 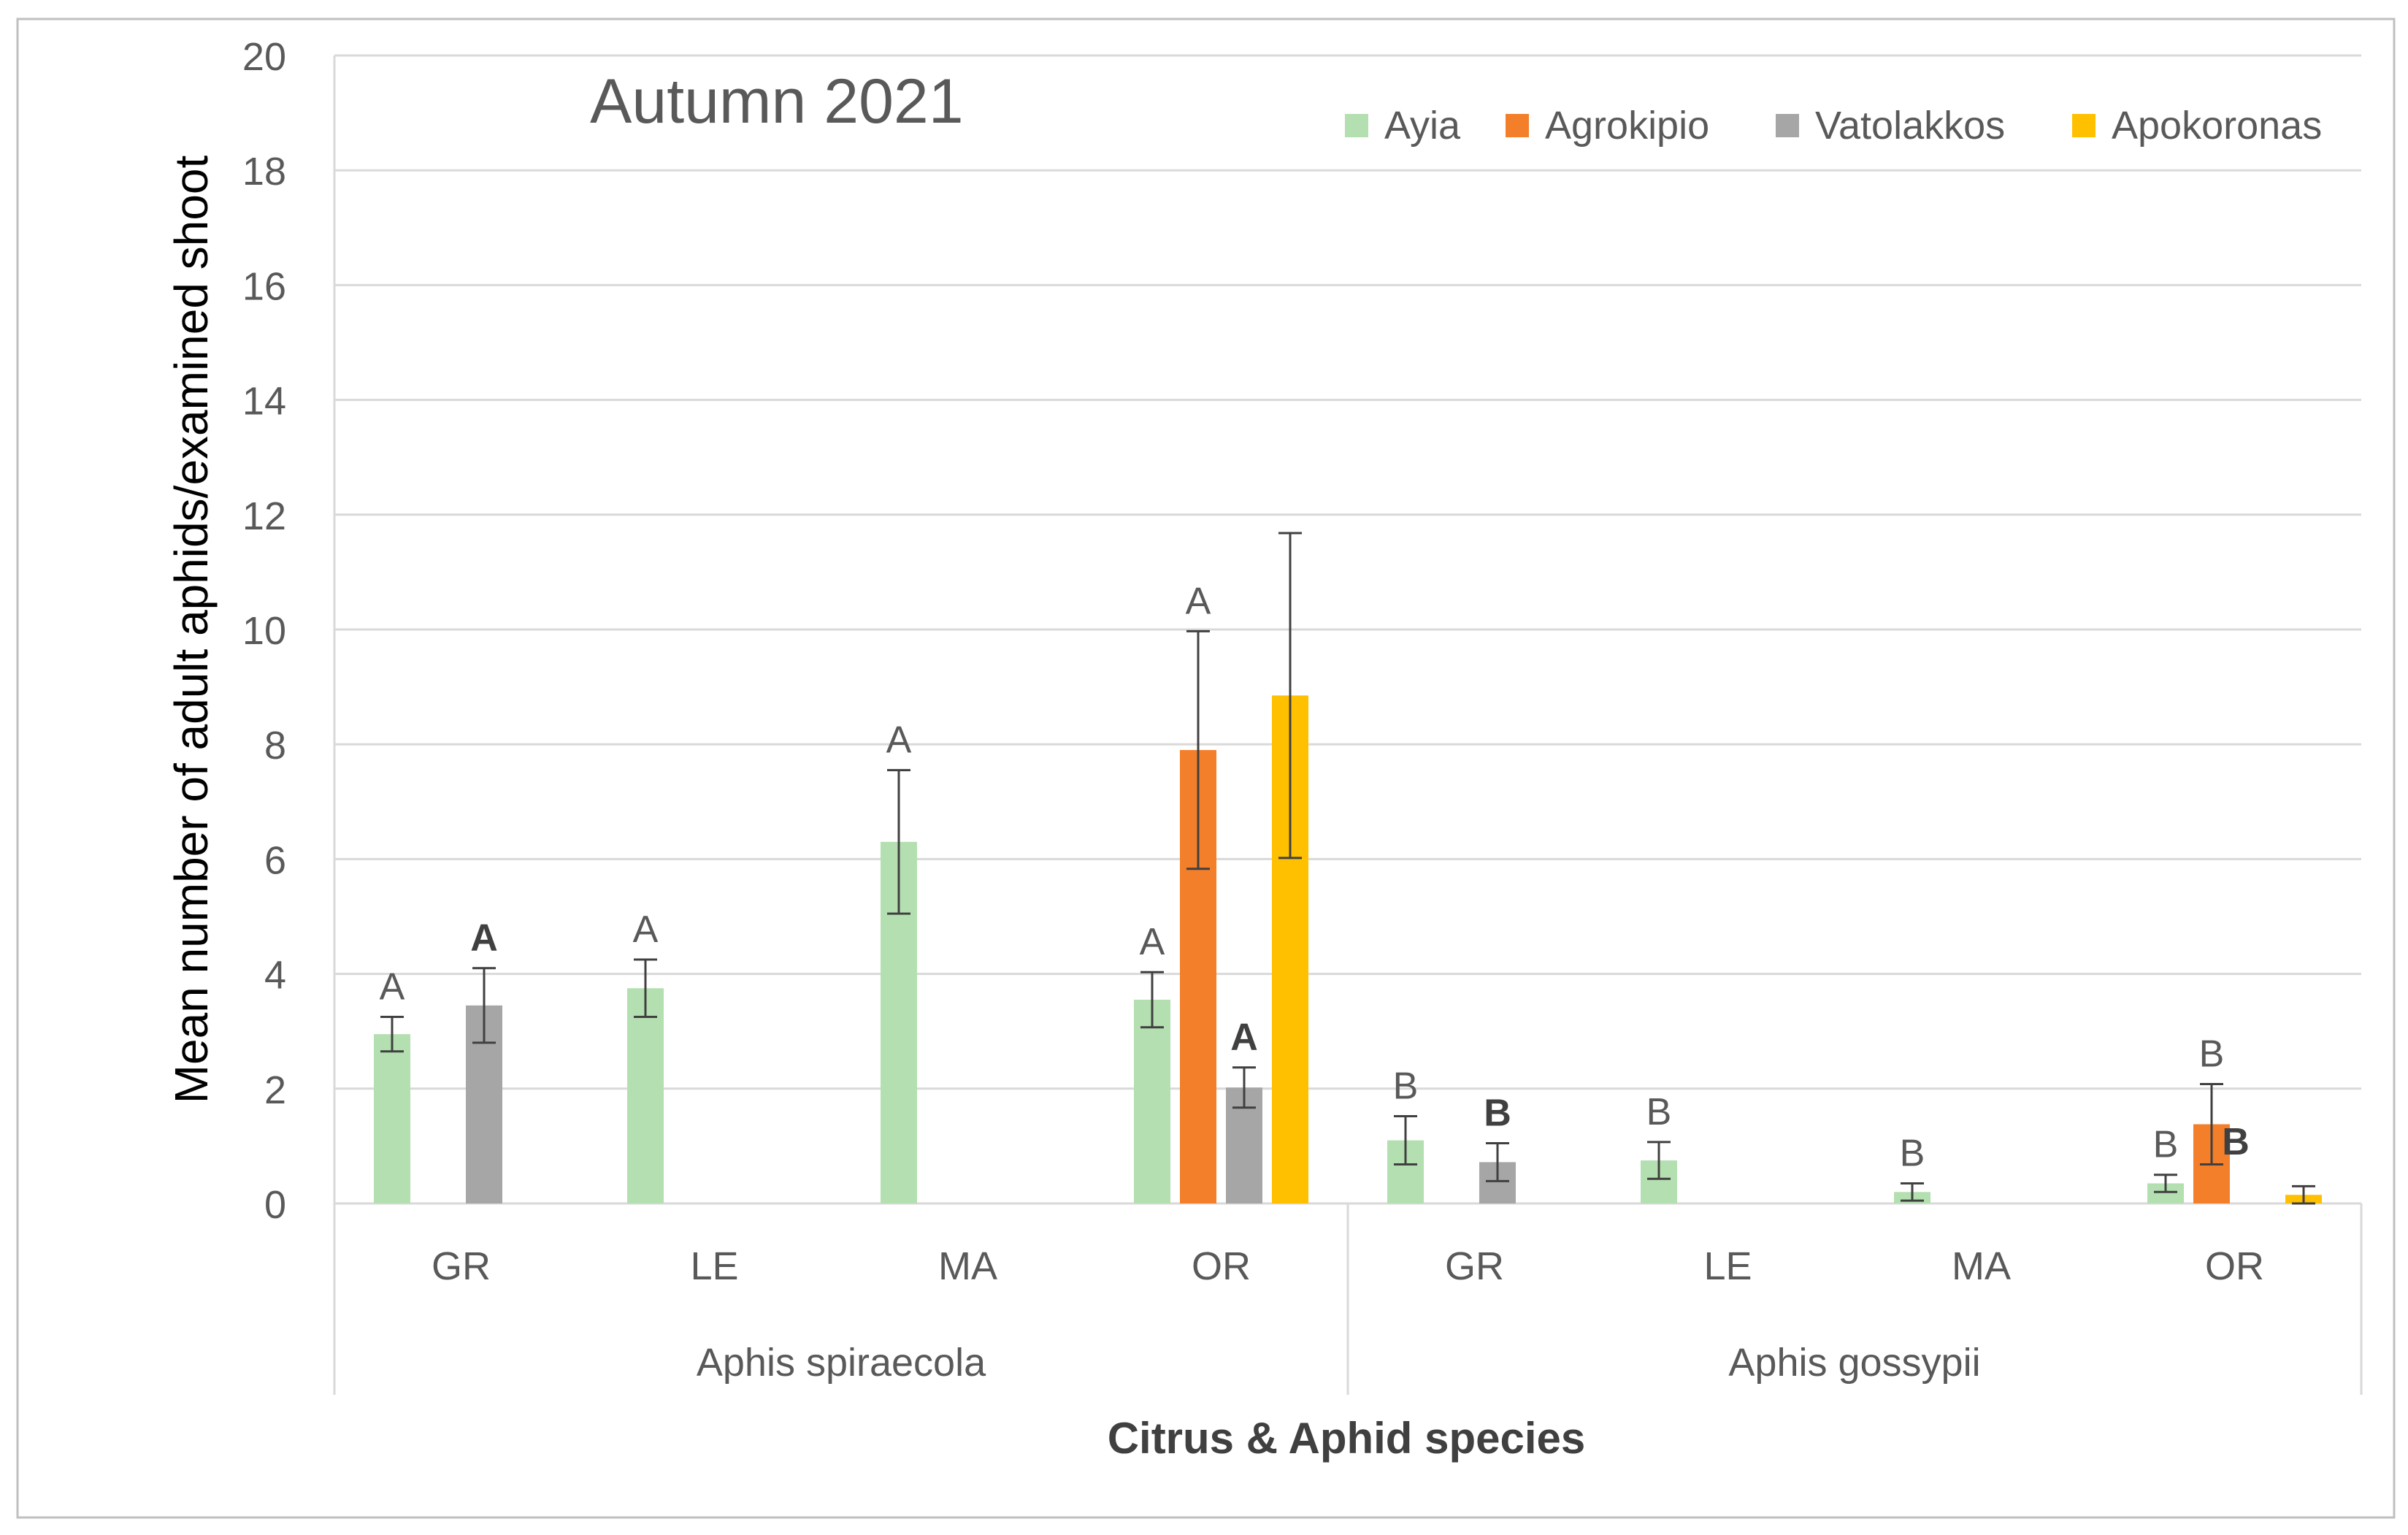 What do you see at coordinates (275, 1090) in the screenshot?
I see `y-tick-label: 2` at bounding box center [275, 1090].